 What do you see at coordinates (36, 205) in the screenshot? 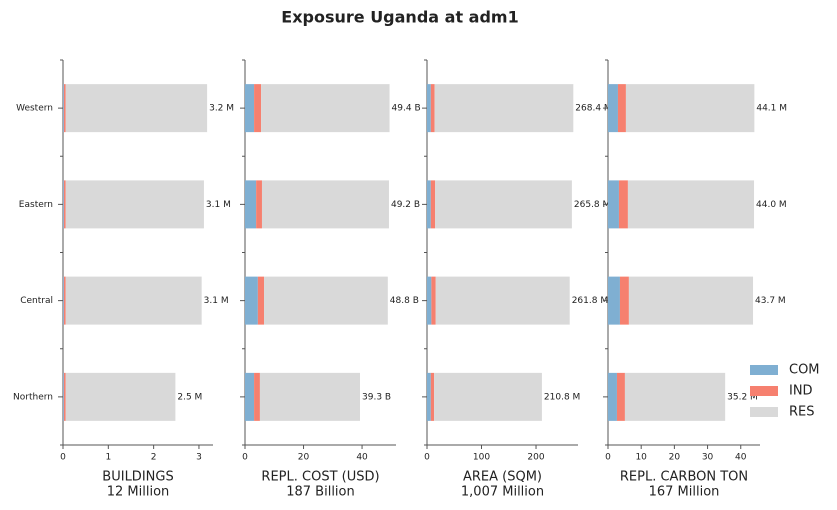
I see `y-tick-label: Eastern` at bounding box center [36, 205].